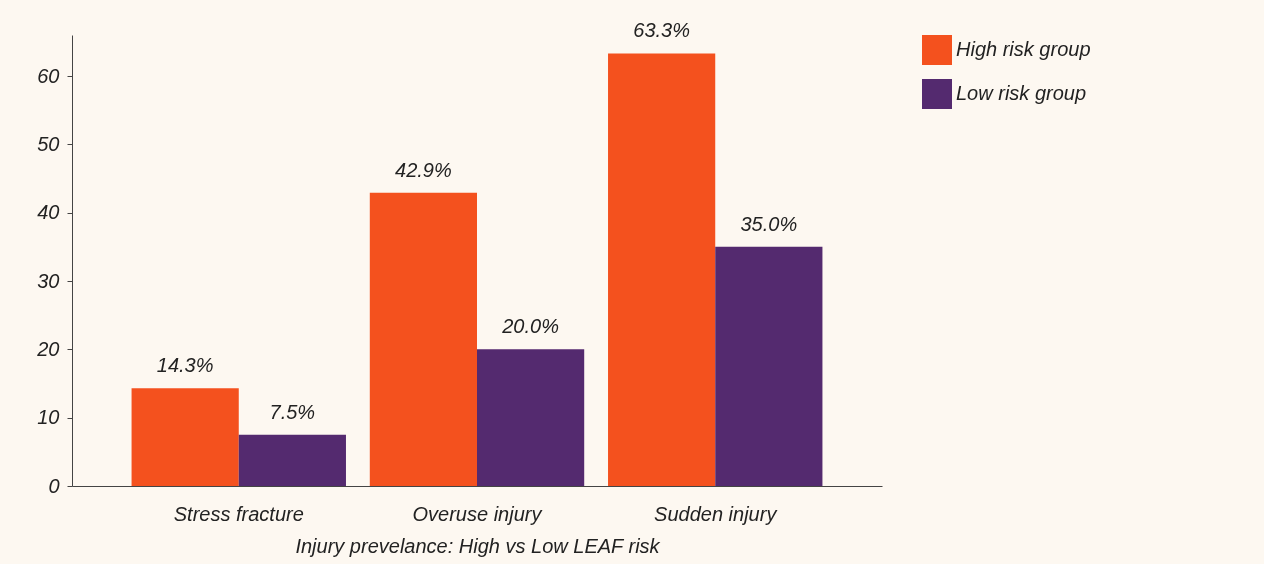 This screenshot has height=564, width=1264. Describe the element at coordinates (1023, 49) in the screenshot. I see `legend-label: High risk group` at that location.